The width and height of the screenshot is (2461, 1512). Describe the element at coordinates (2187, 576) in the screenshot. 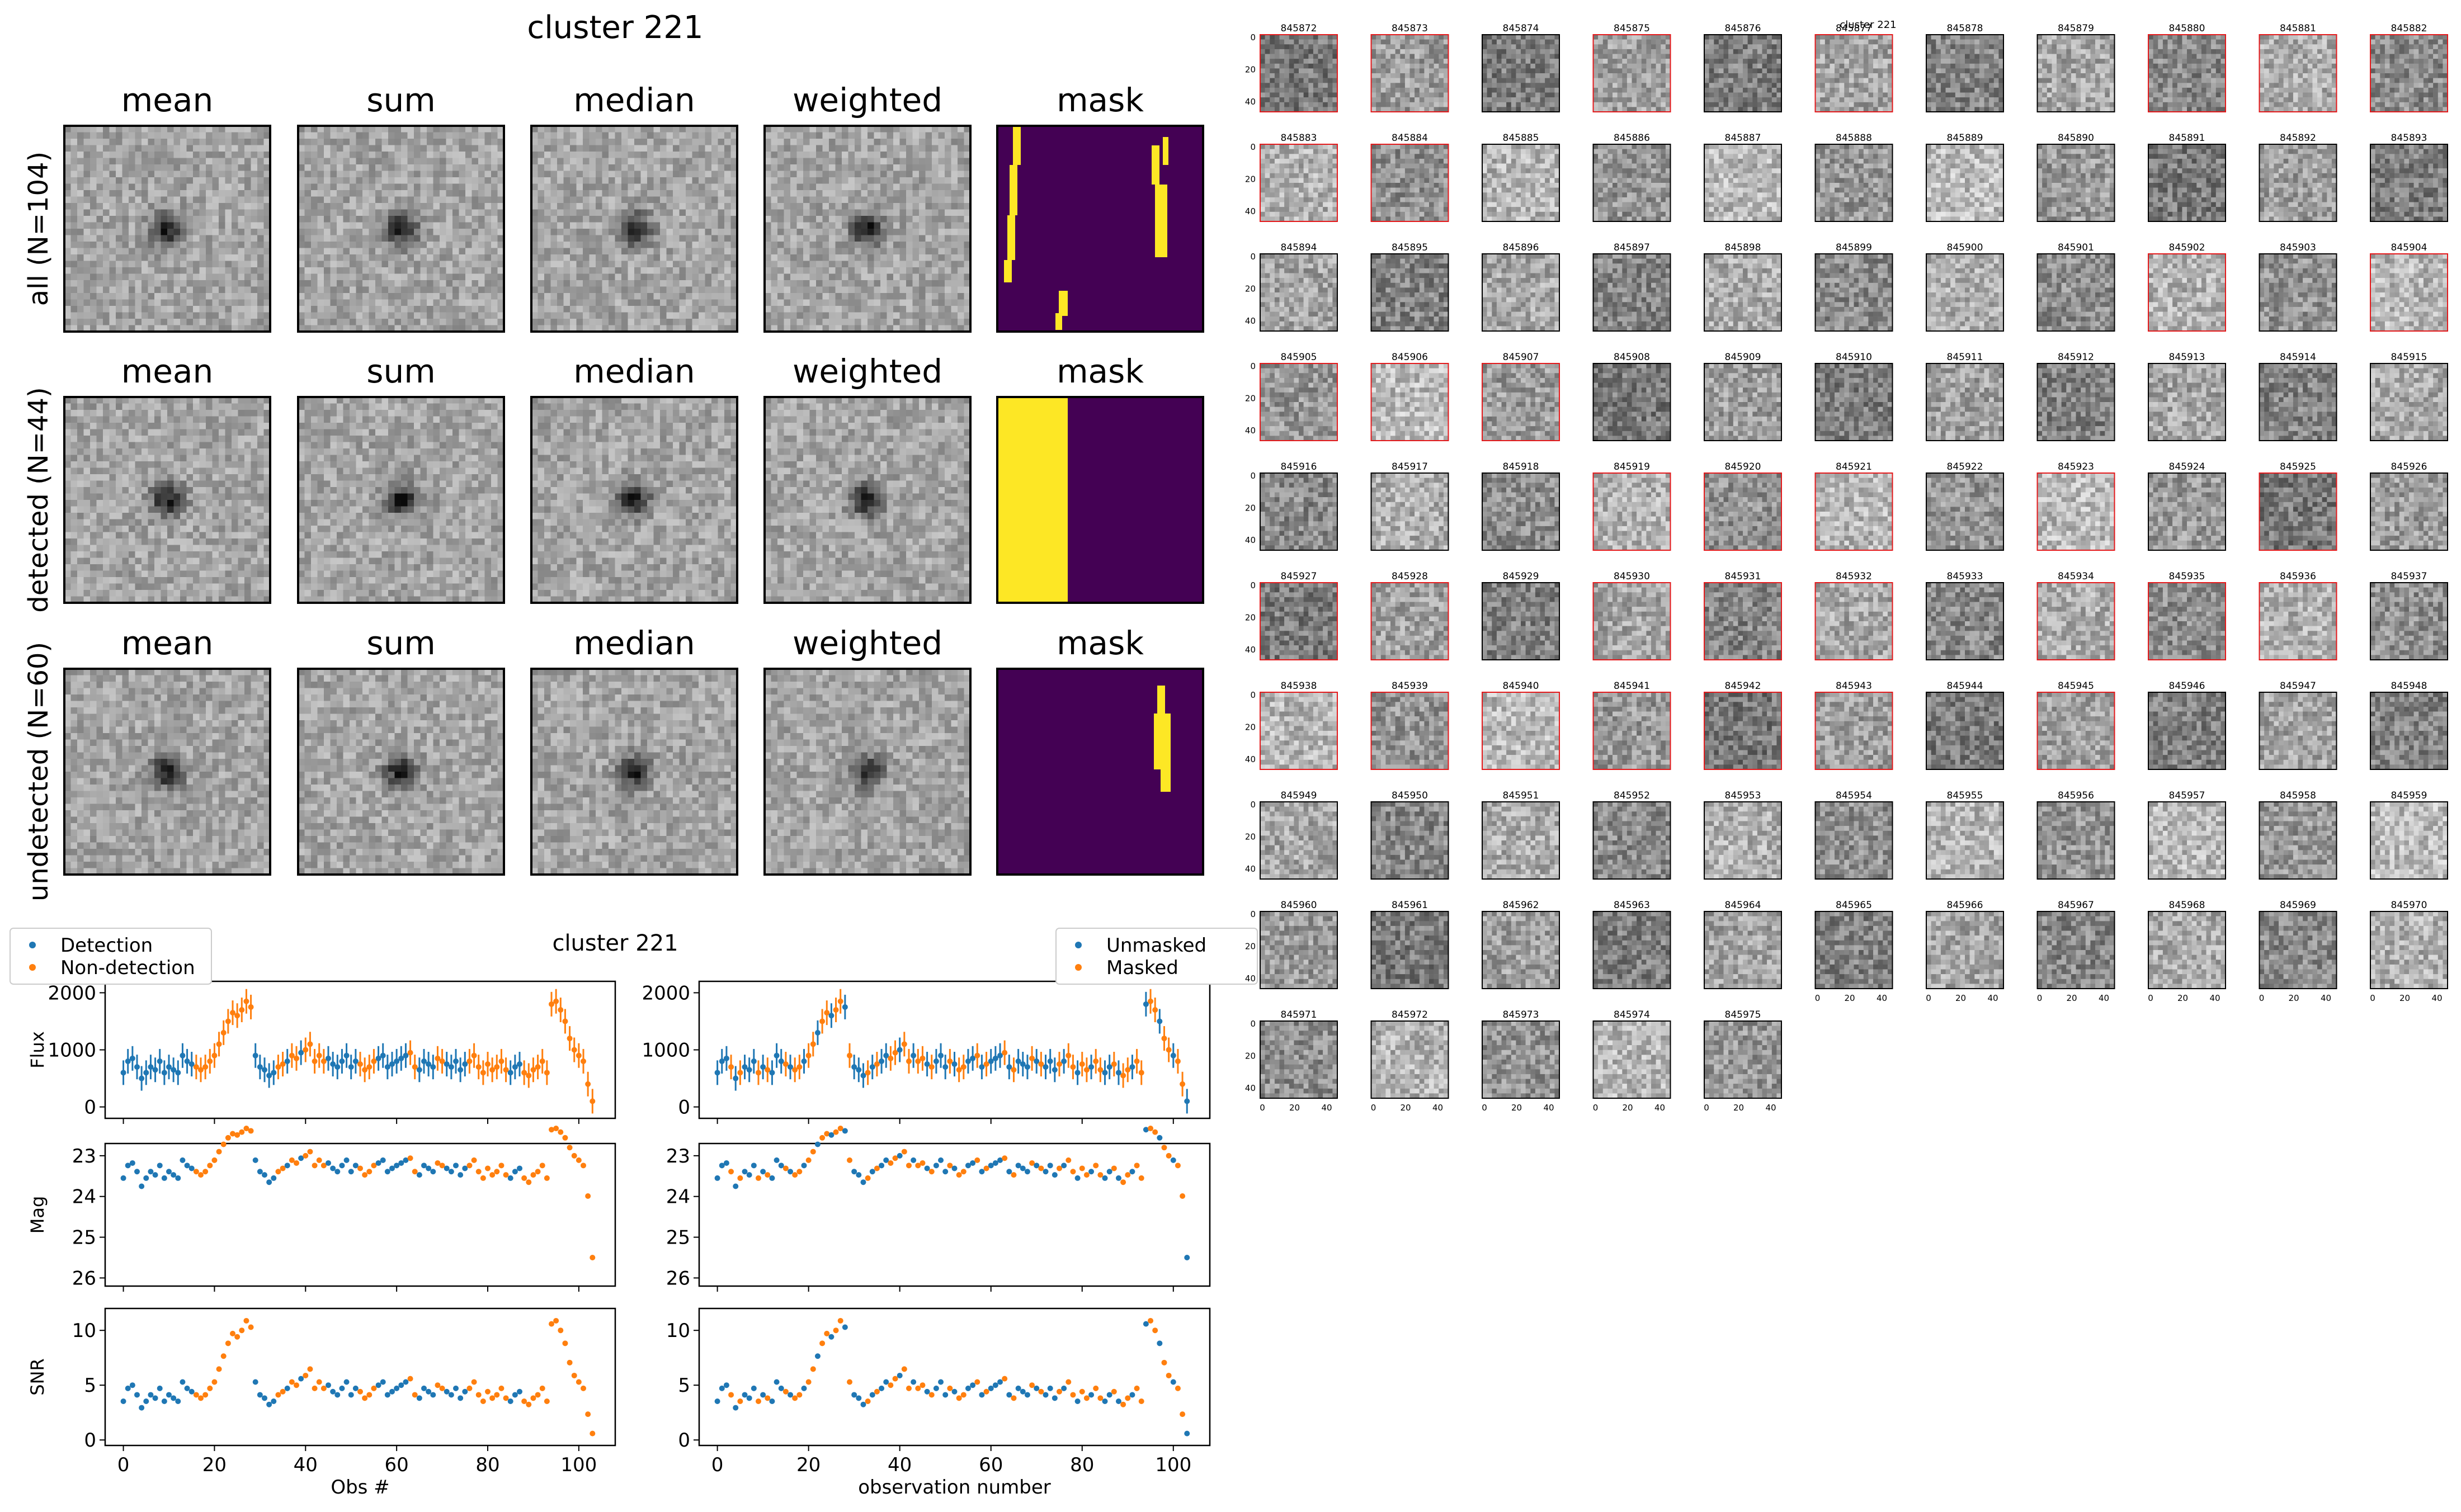

I see `thumb-label: 845935` at that location.